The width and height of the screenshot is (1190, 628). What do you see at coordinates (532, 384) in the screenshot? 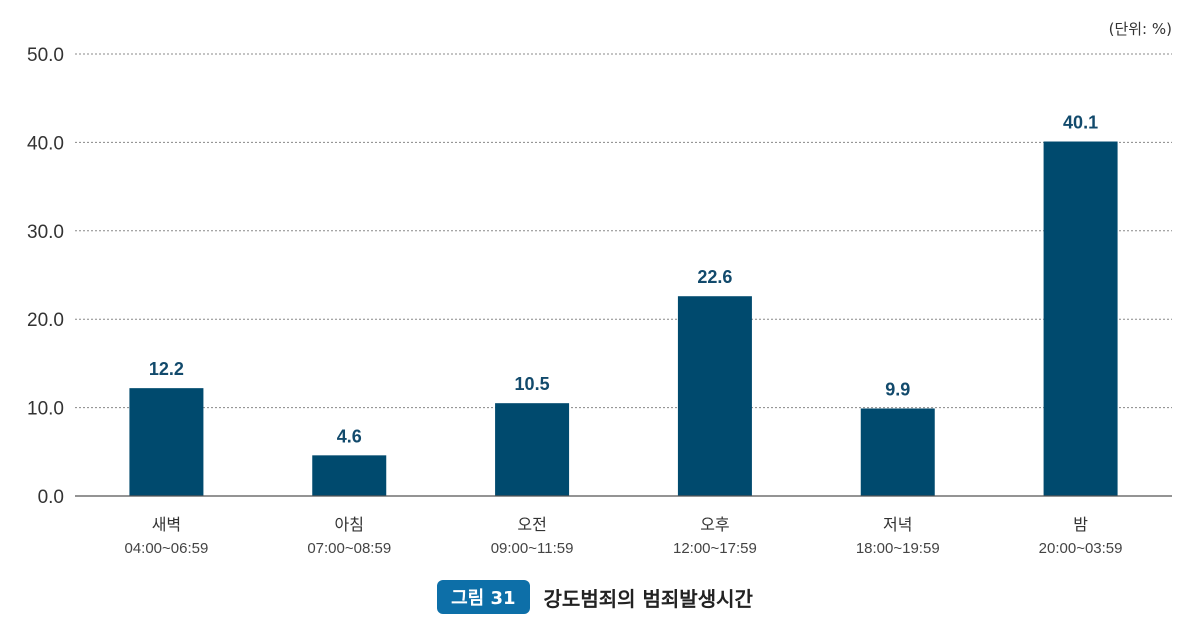
I see `bar-value-label: 10.5` at bounding box center [532, 384].